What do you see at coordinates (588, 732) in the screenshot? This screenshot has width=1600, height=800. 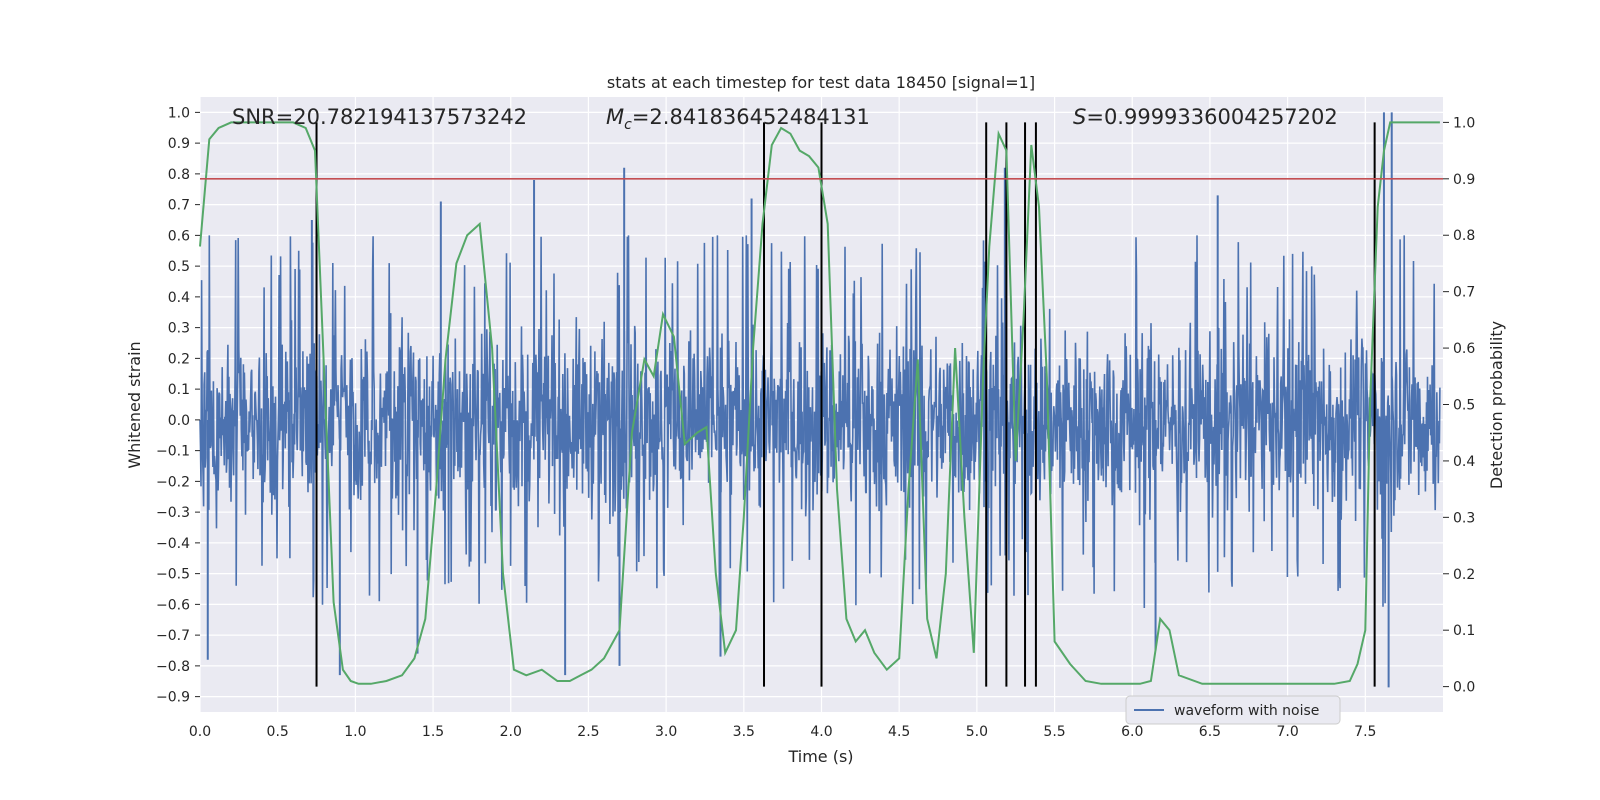 I see `x-tick-label: 2.5` at bounding box center [588, 732].